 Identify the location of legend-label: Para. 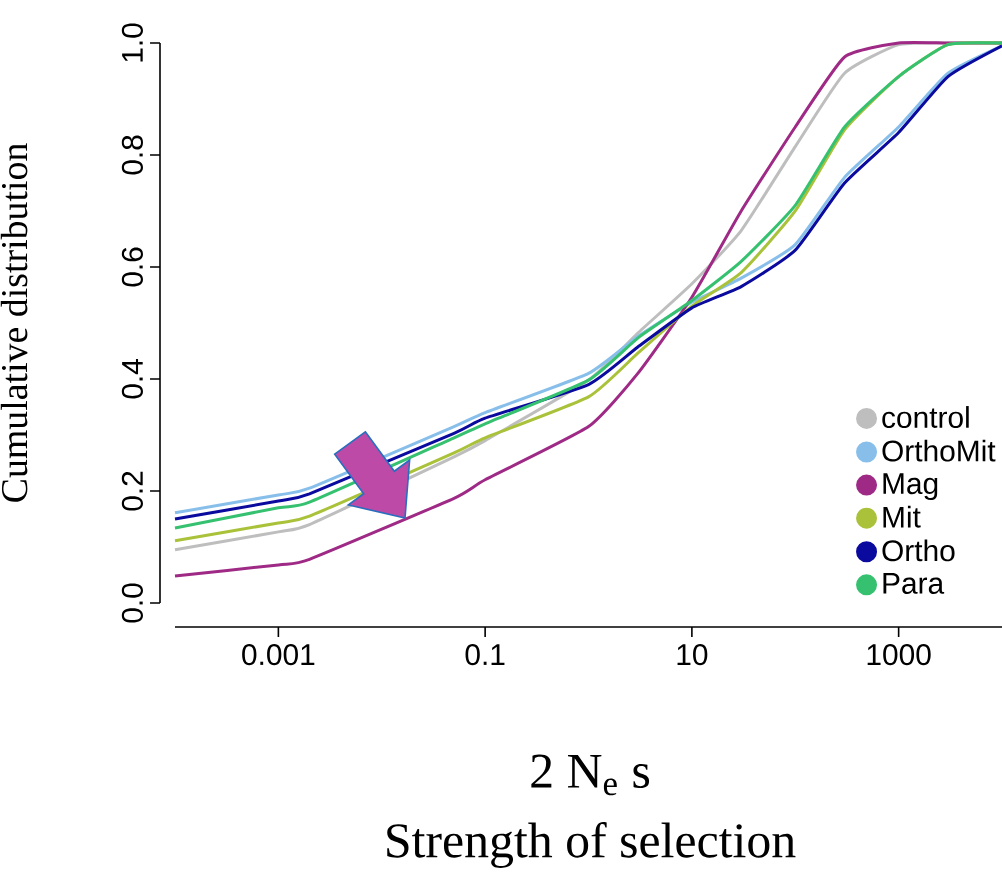
(914, 583).